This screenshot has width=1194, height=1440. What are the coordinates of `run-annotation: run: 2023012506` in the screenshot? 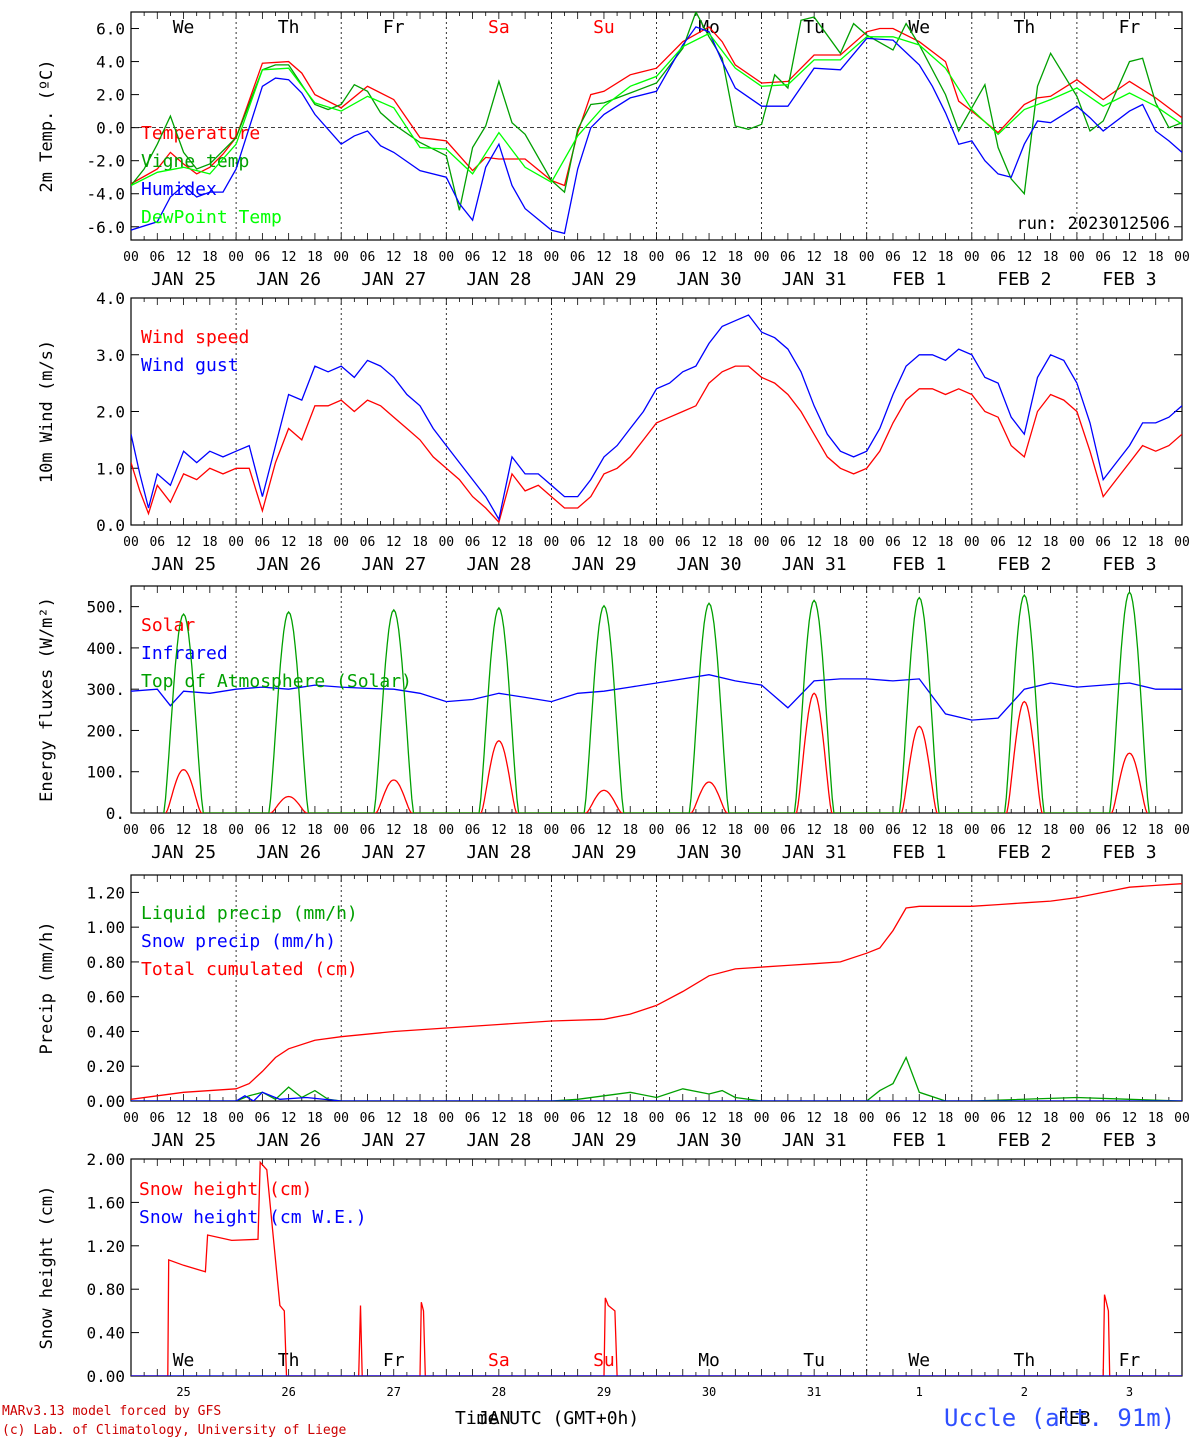 It's located at (1093, 224).